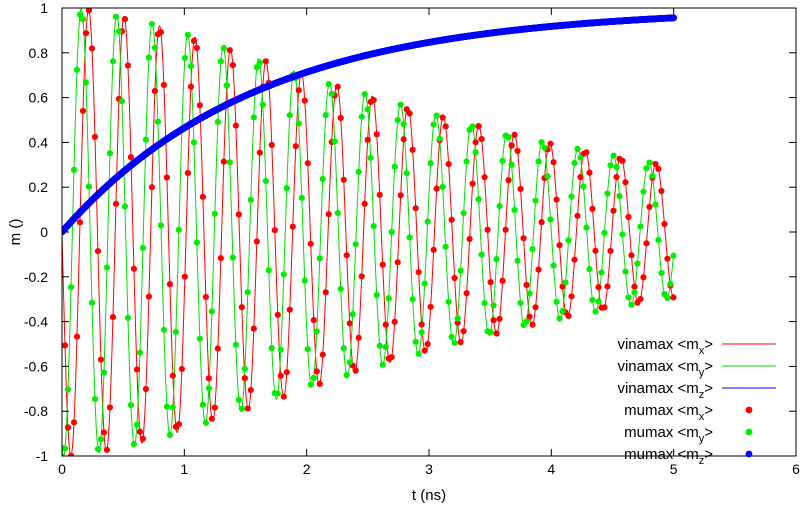  What do you see at coordinates (668, 412) in the screenshot?
I see `legend-label: mumax <mx>` at bounding box center [668, 412].